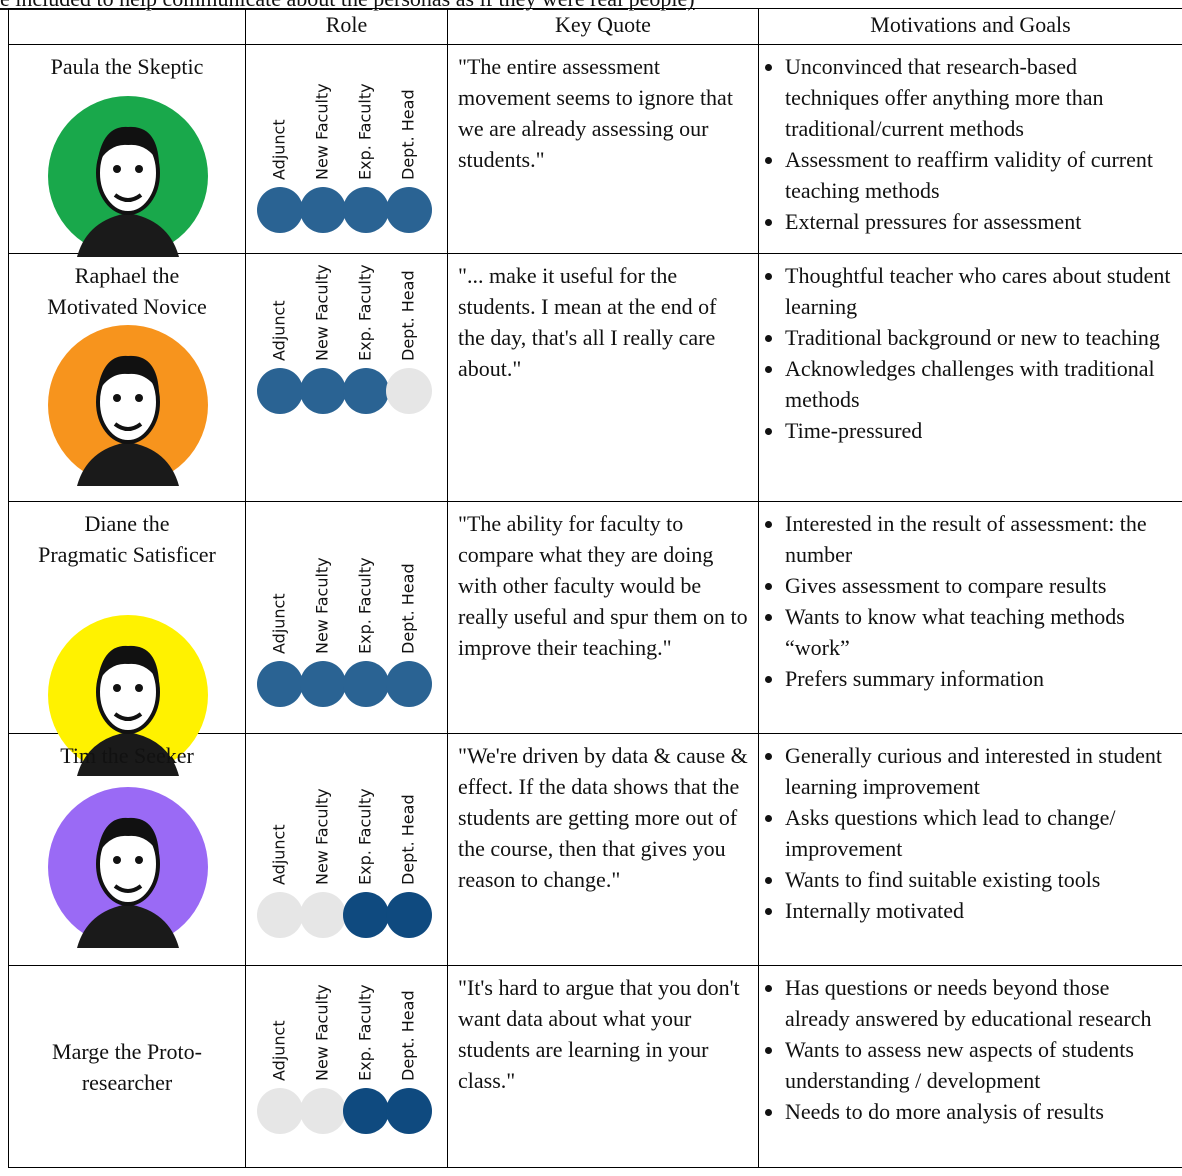 This screenshot has height=1176, width=1182. I want to click on name-line: Diane the, so click(127, 523).